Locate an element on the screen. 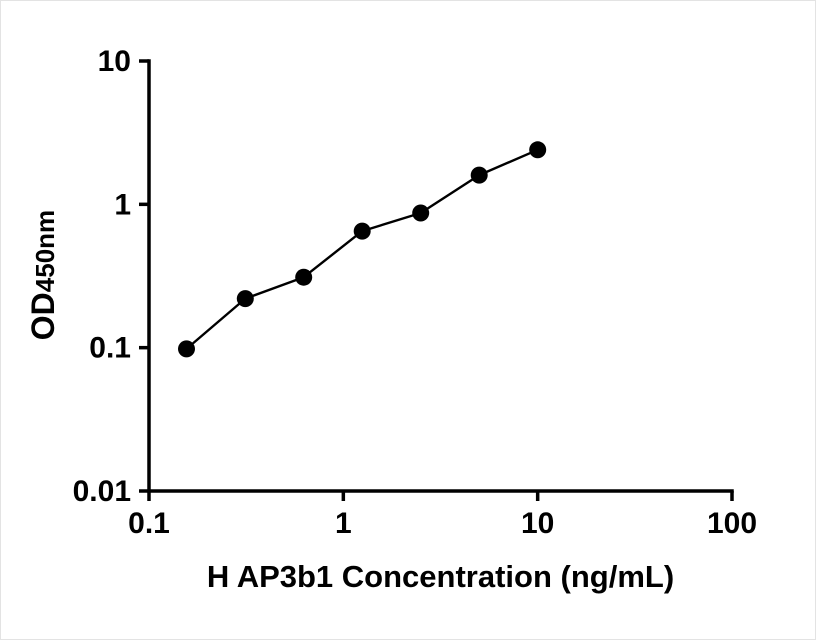 The height and width of the screenshot is (640, 816). y-axis-title-main: OD is located at coordinates (43, 316).